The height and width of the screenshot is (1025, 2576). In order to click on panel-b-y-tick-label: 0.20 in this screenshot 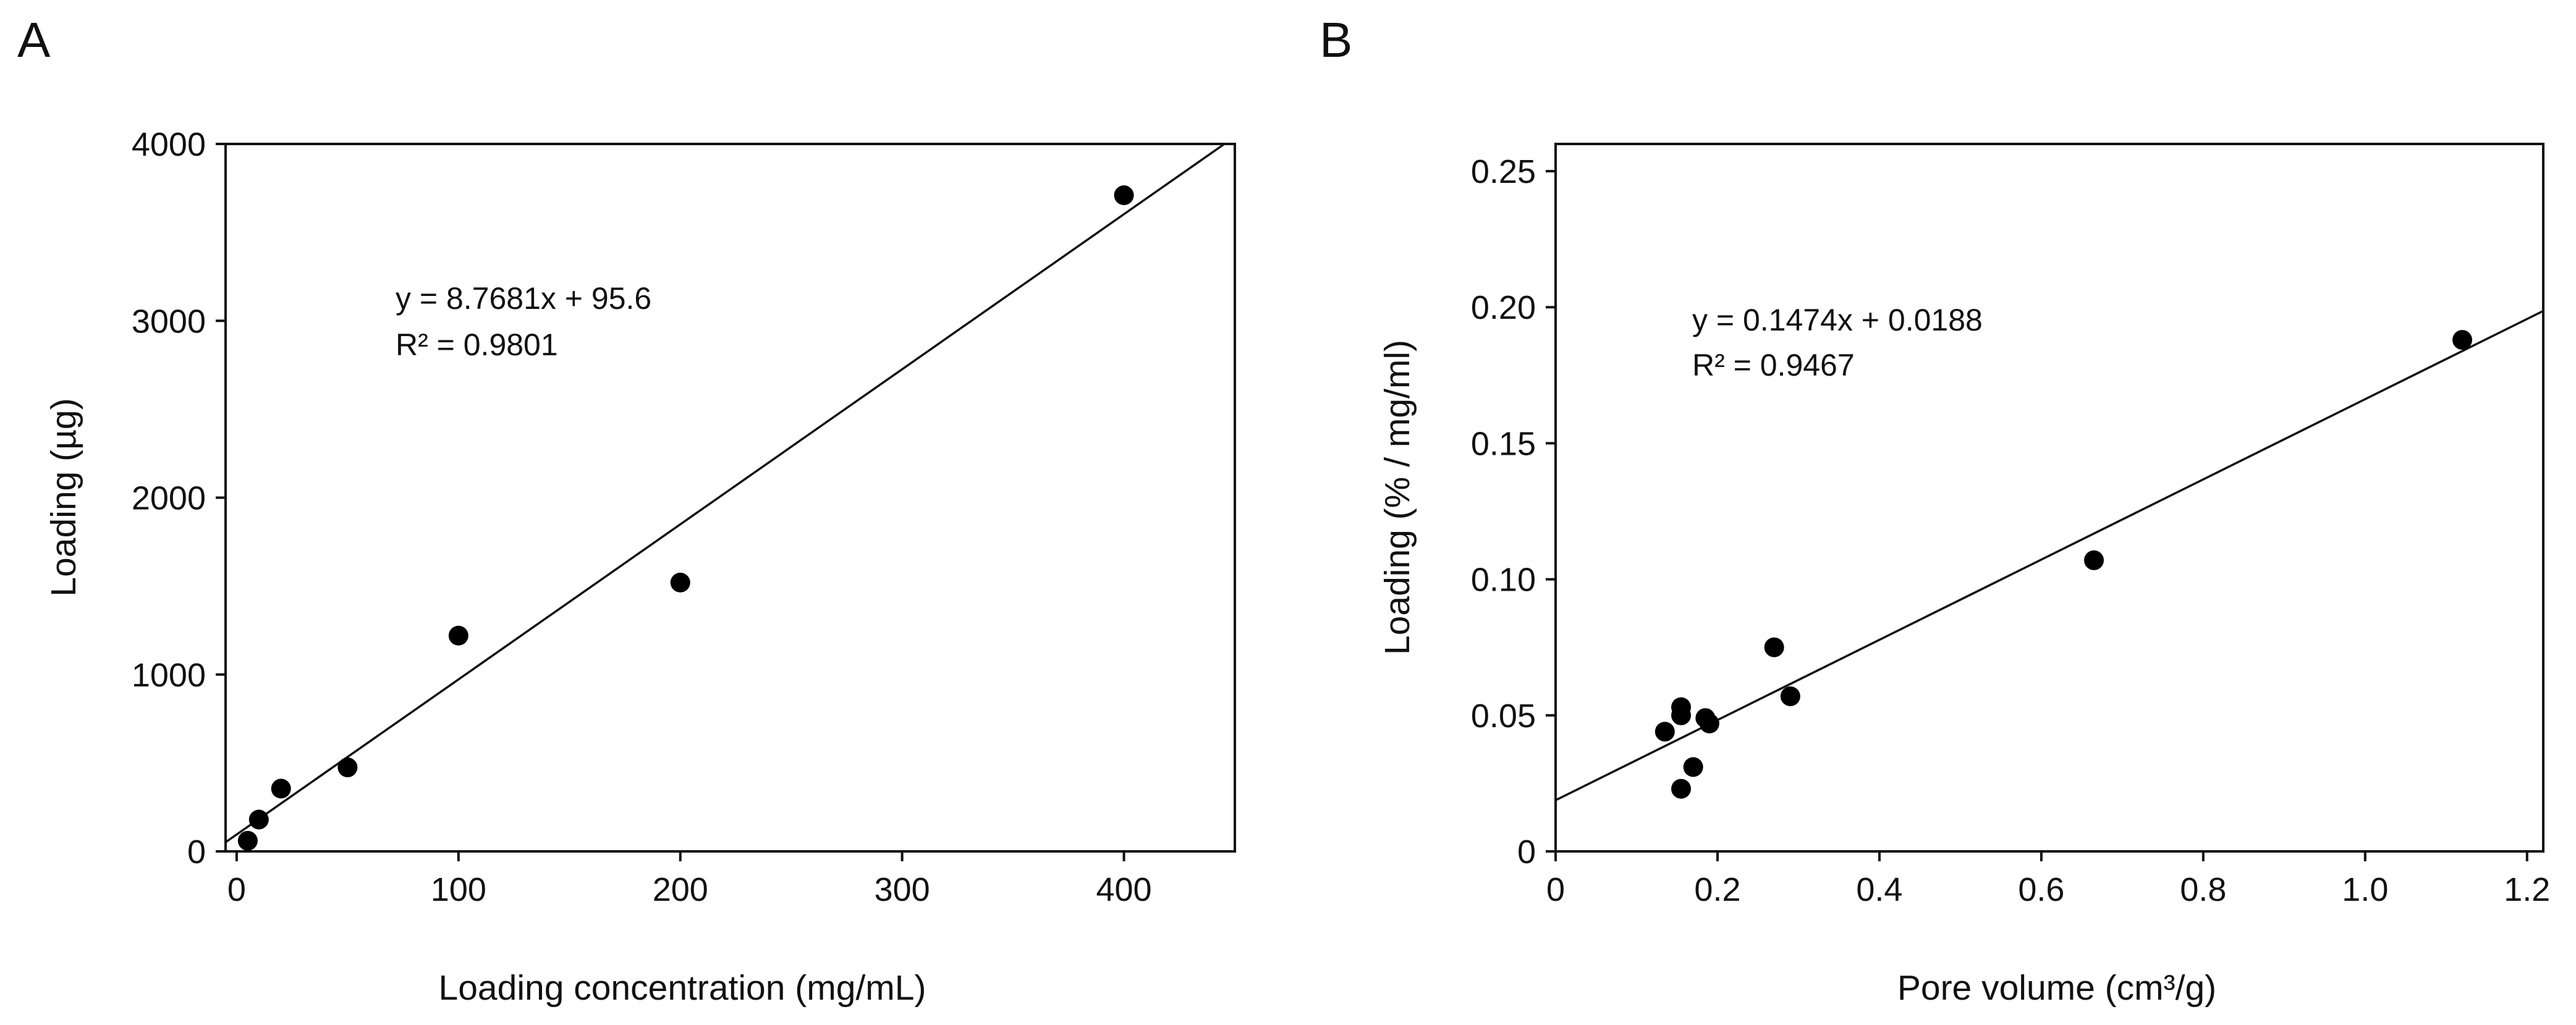, I will do `click(1503, 307)`.